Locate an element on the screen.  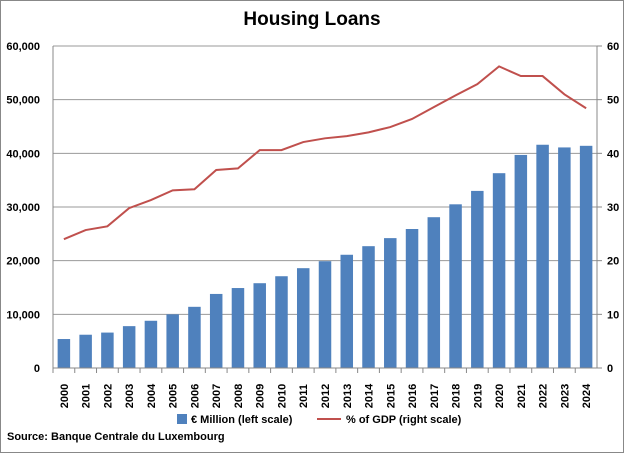
x-tick-label: 2020 is located at coordinates (500, 396).